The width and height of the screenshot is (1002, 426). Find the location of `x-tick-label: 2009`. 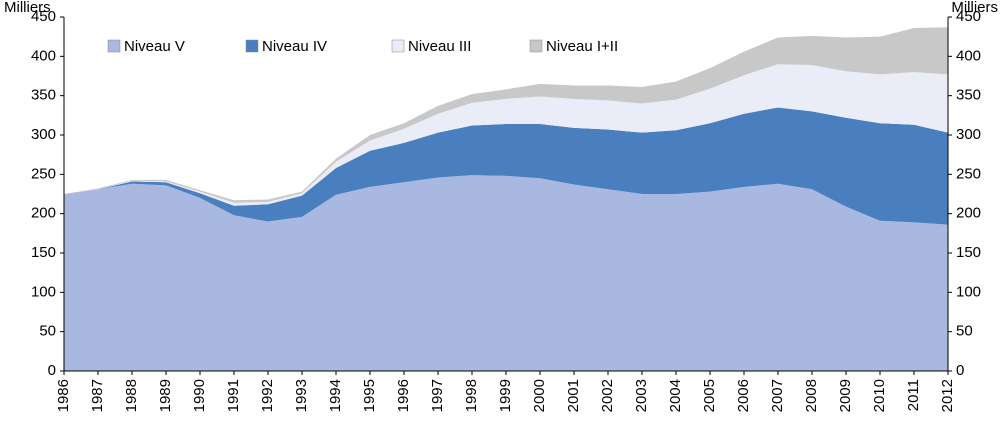

x-tick-label: 2009 is located at coordinates (845, 395).